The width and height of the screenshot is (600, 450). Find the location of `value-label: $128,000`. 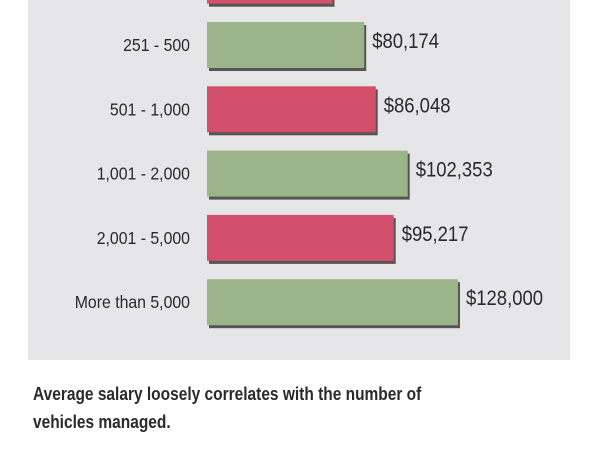

value-label: $128,000 is located at coordinates (504, 298).